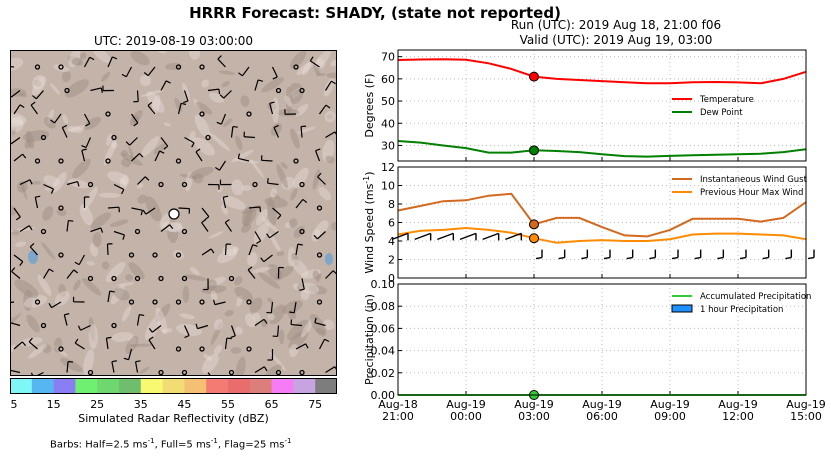 This screenshot has width=831, height=460. Describe the element at coordinates (616, 25) in the screenshot. I see `run-time-label: Run (UTC): 2019 Aug 18, 21:00 f06` at that location.